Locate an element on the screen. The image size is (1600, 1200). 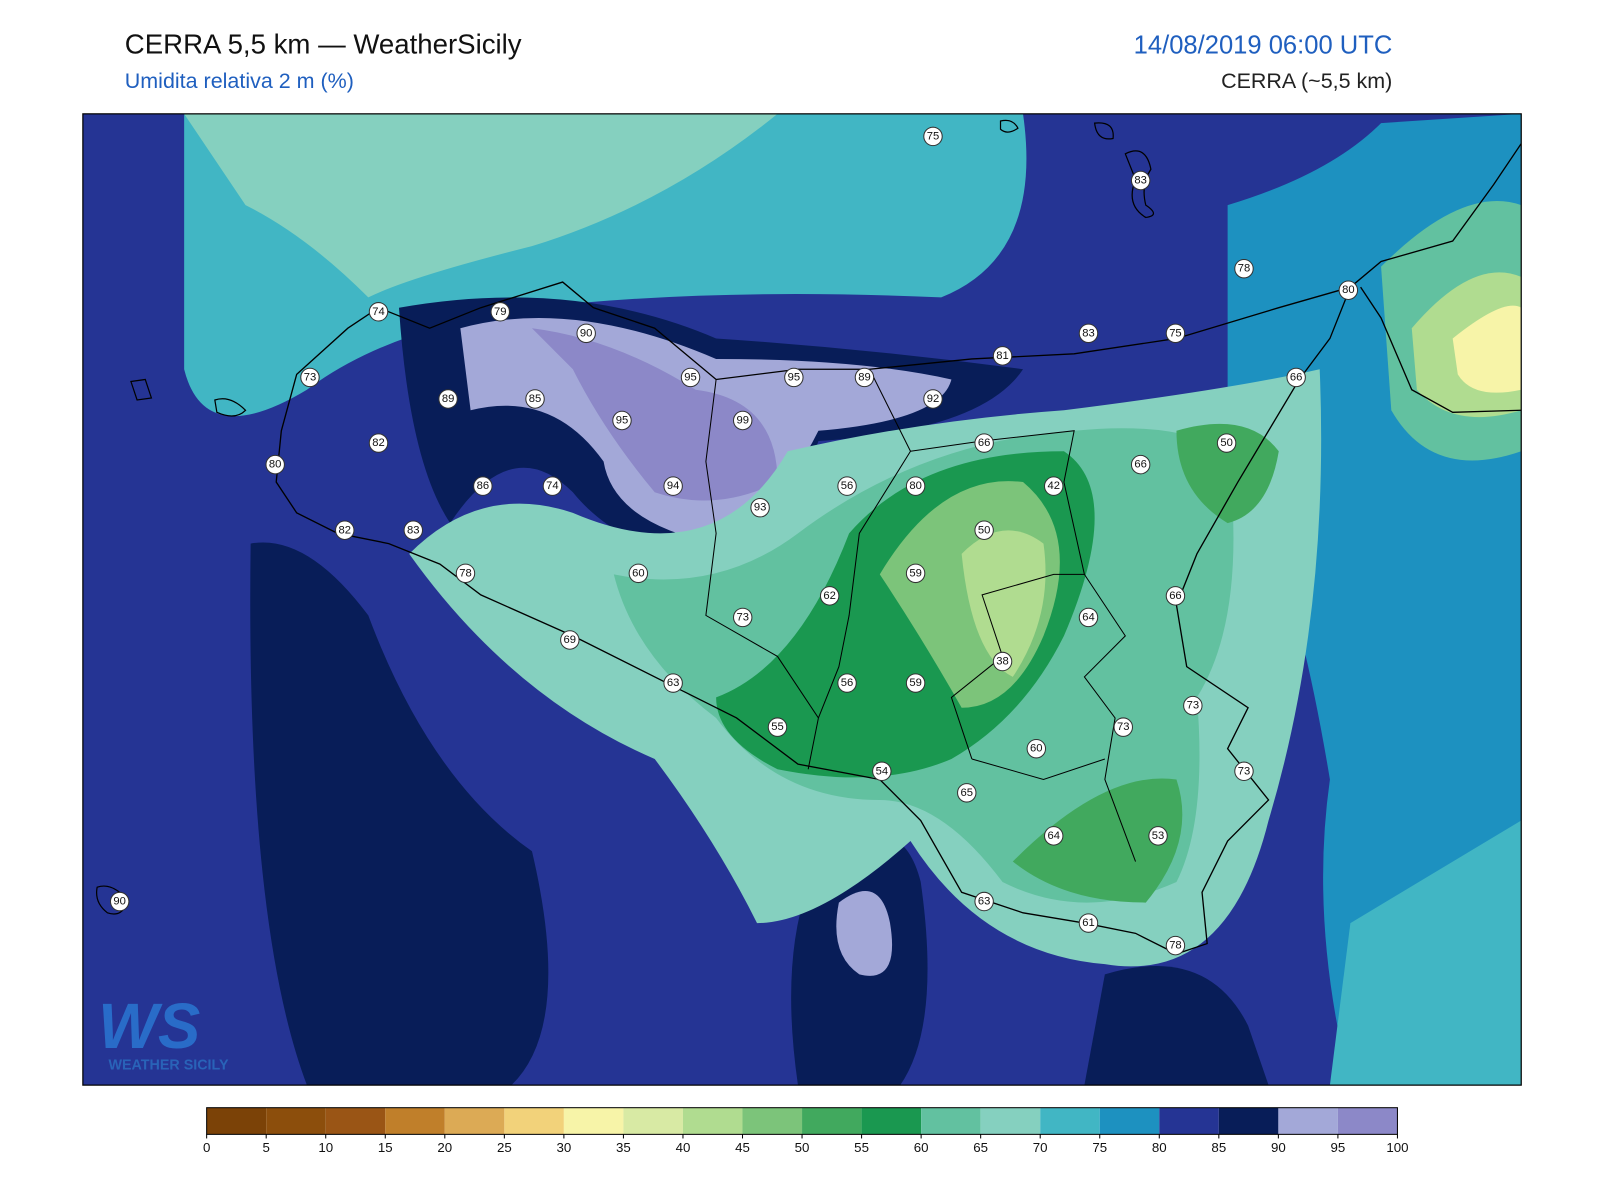
station-value: 69 is located at coordinates (570, 640).